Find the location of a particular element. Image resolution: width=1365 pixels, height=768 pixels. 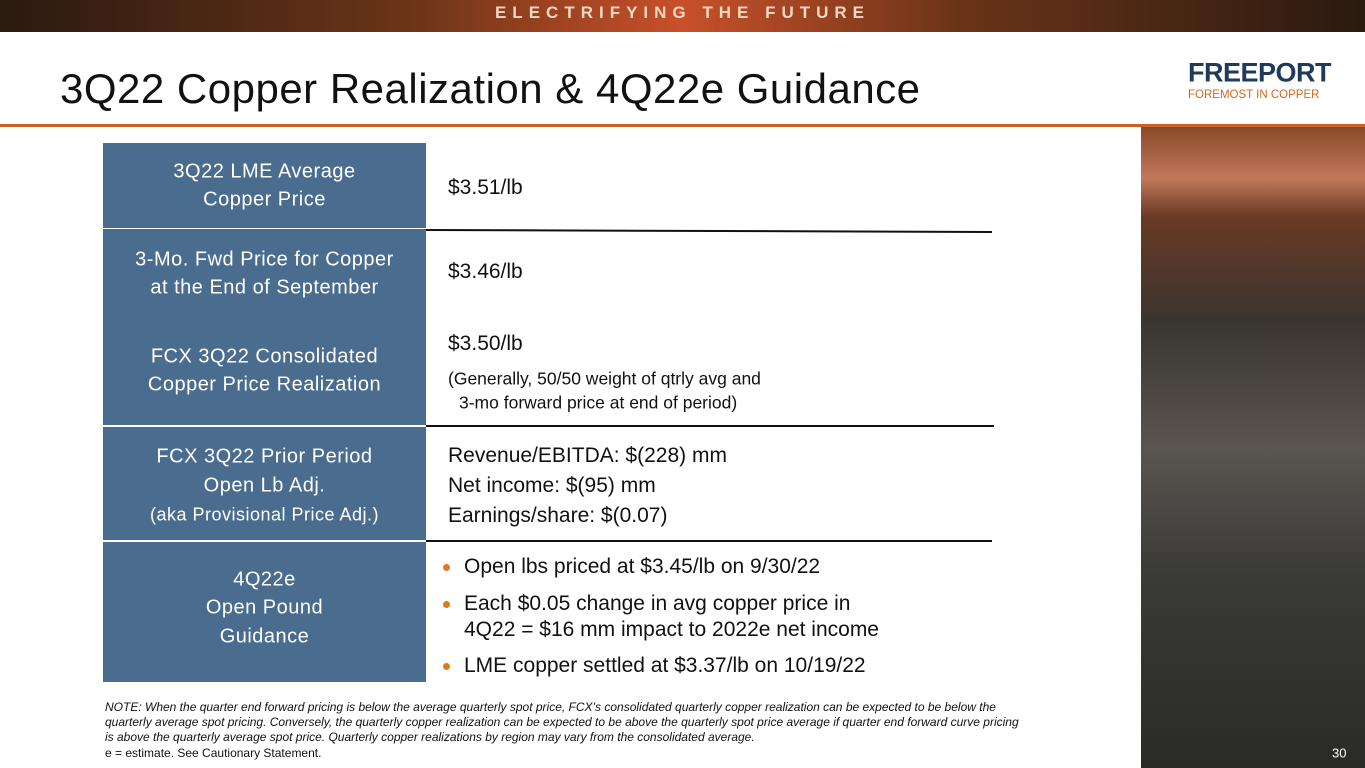

row-note: 3-mo forward price at end of period) is located at coordinates (598, 402).